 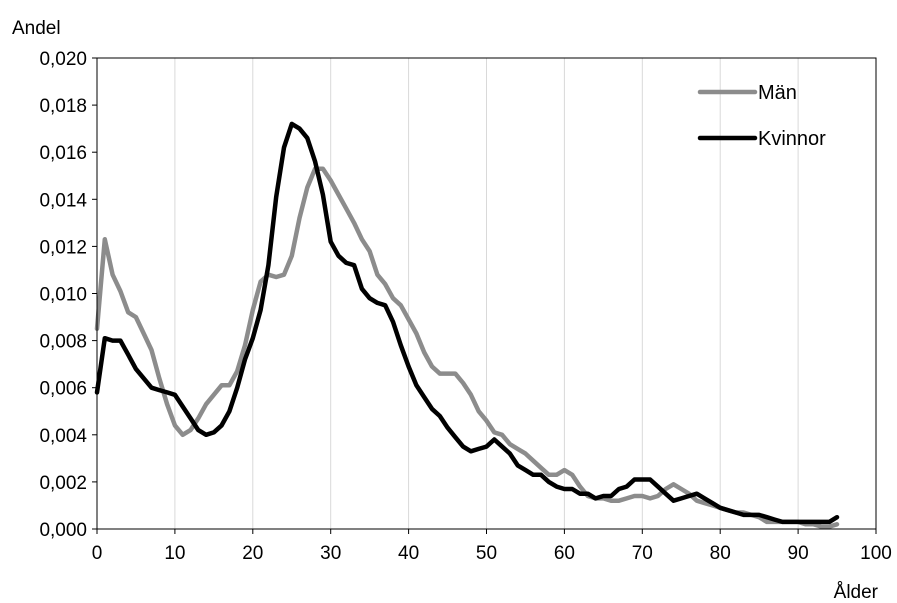 What do you see at coordinates (856, 592) in the screenshot?
I see `x-axis-label: Ålder` at bounding box center [856, 592].